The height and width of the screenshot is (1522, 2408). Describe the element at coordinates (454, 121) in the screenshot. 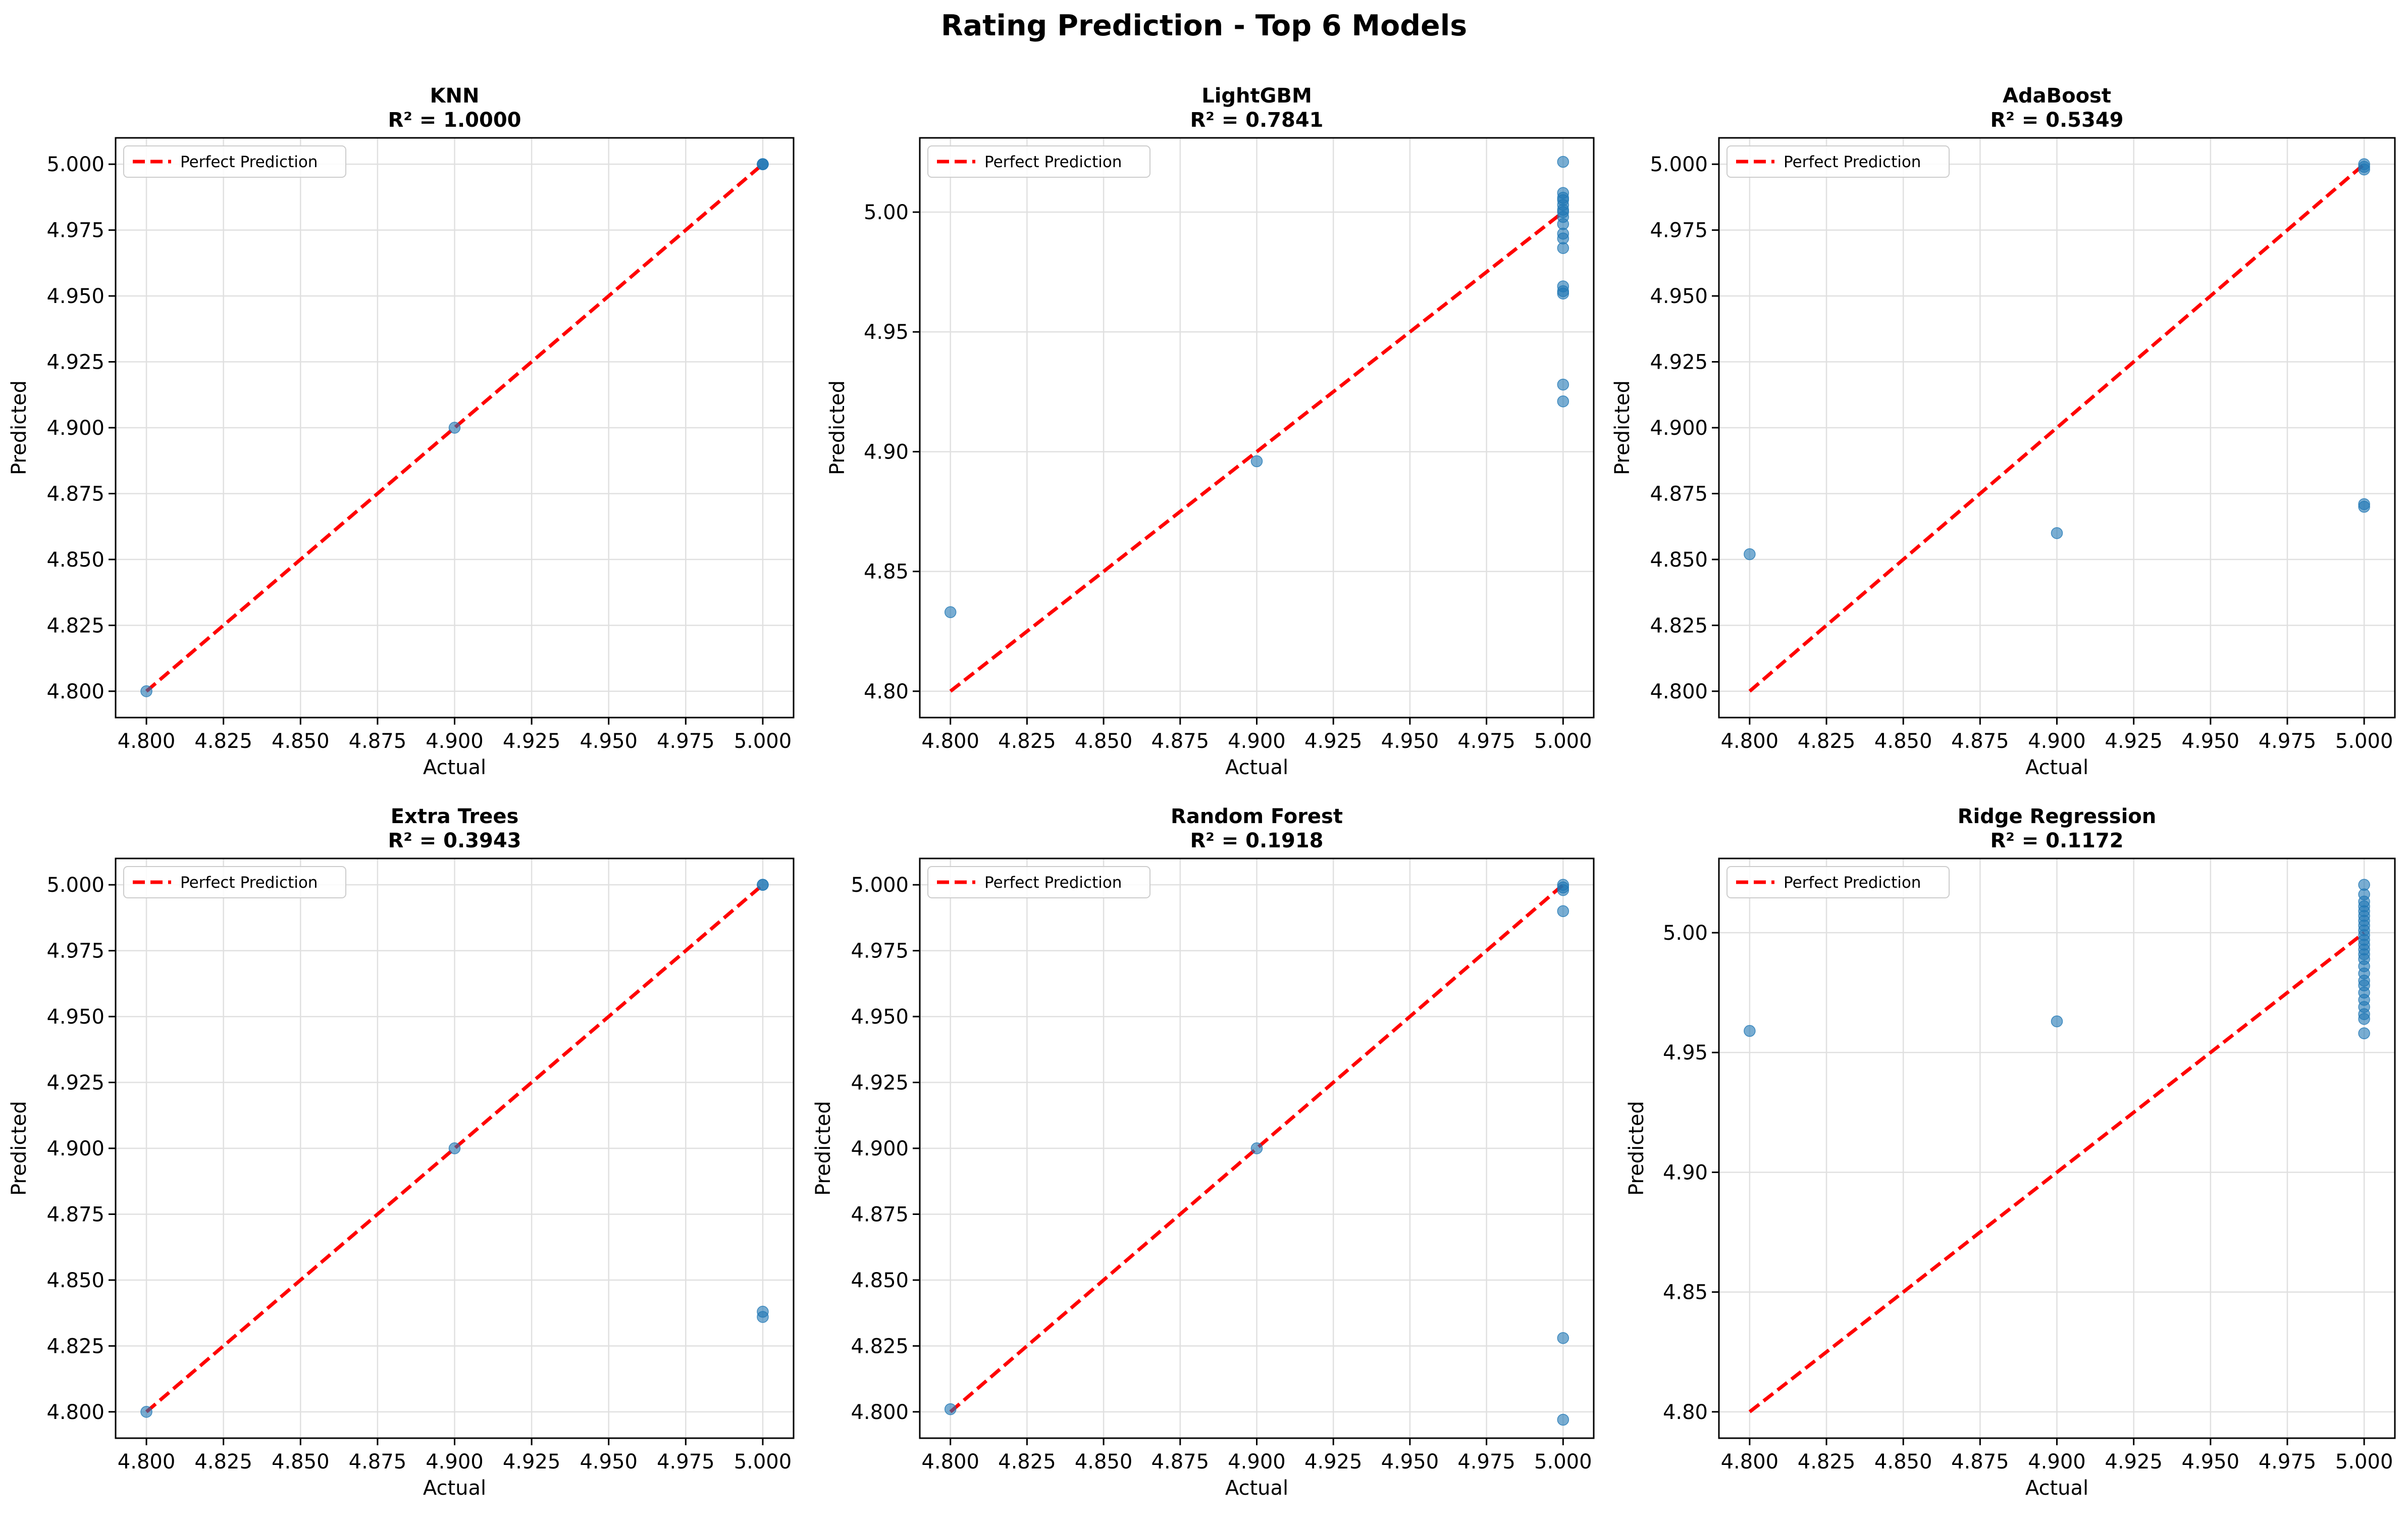

I see `subplot-r2-label: R² = 1.0000` at that location.